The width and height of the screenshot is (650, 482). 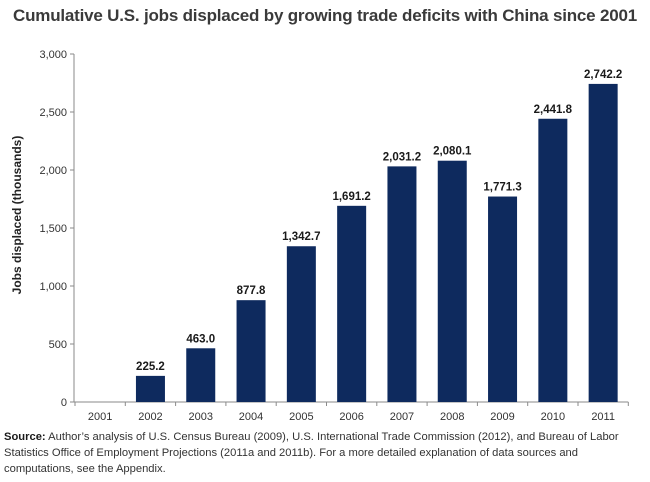 What do you see at coordinates (200, 339) in the screenshot?
I see `data-label: 463.0` at bounding box center [200, 339].